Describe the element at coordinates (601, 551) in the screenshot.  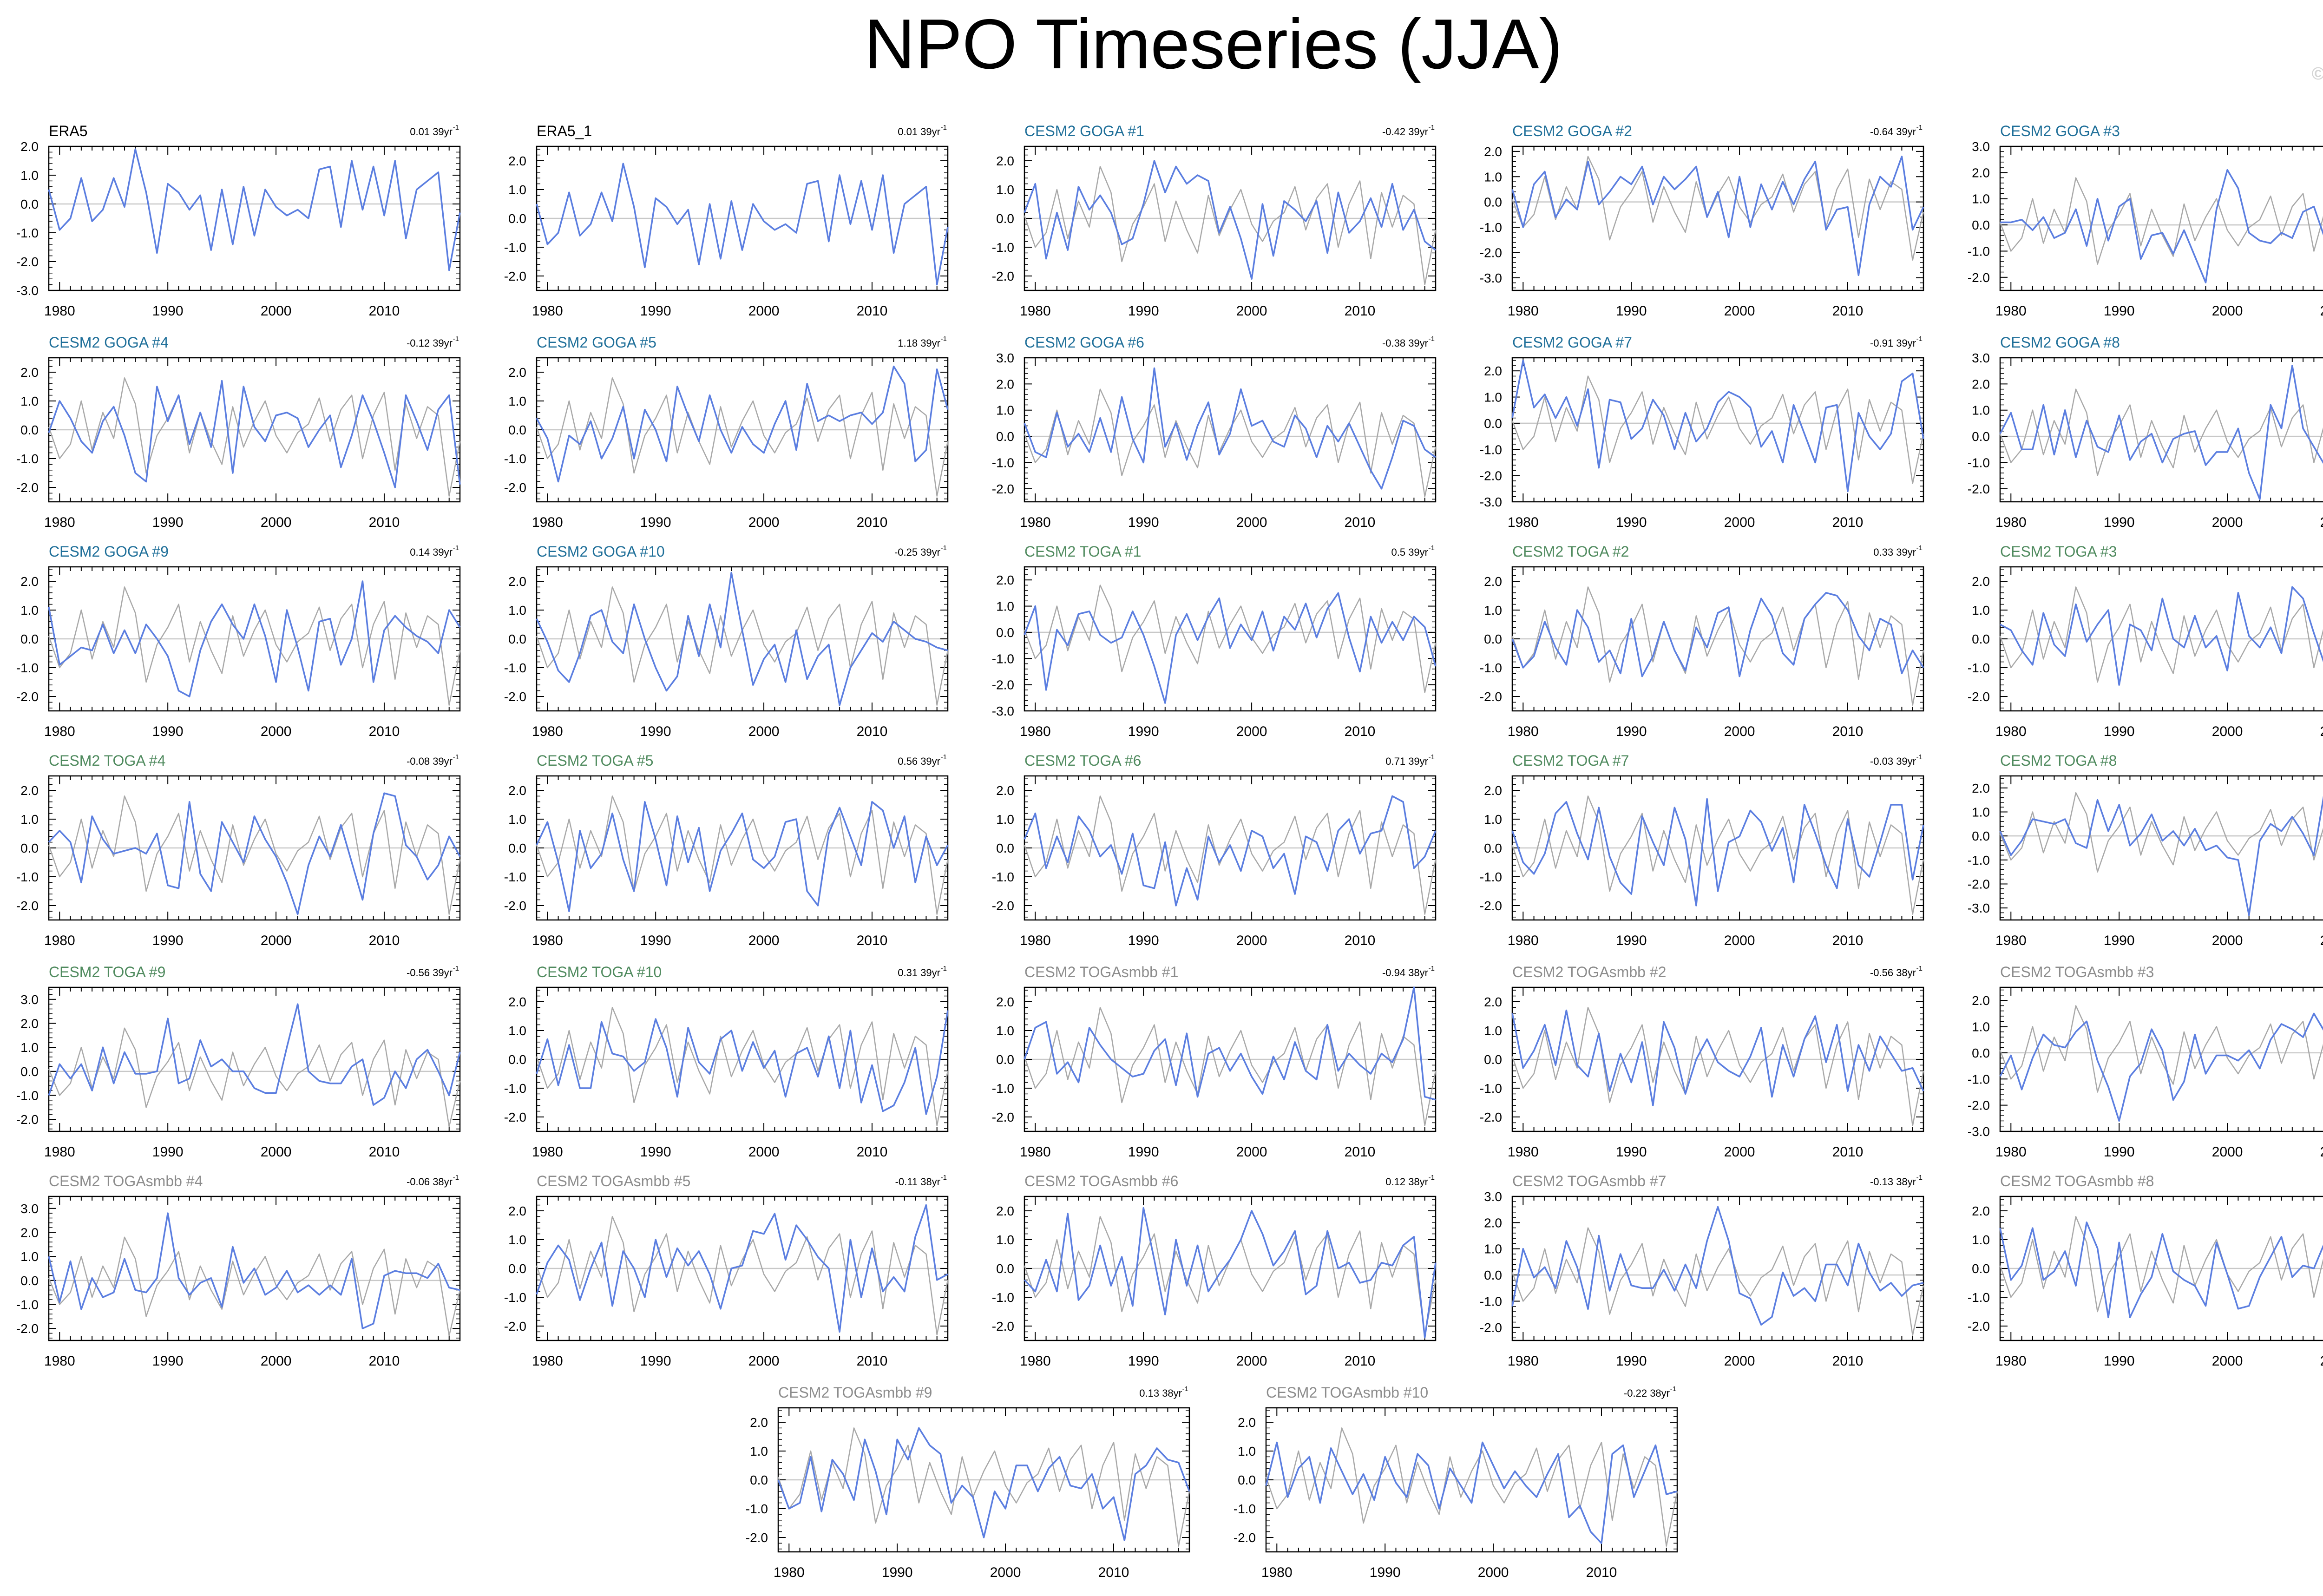
I see `panel-title: CESM2 GOGA #10` at that location.